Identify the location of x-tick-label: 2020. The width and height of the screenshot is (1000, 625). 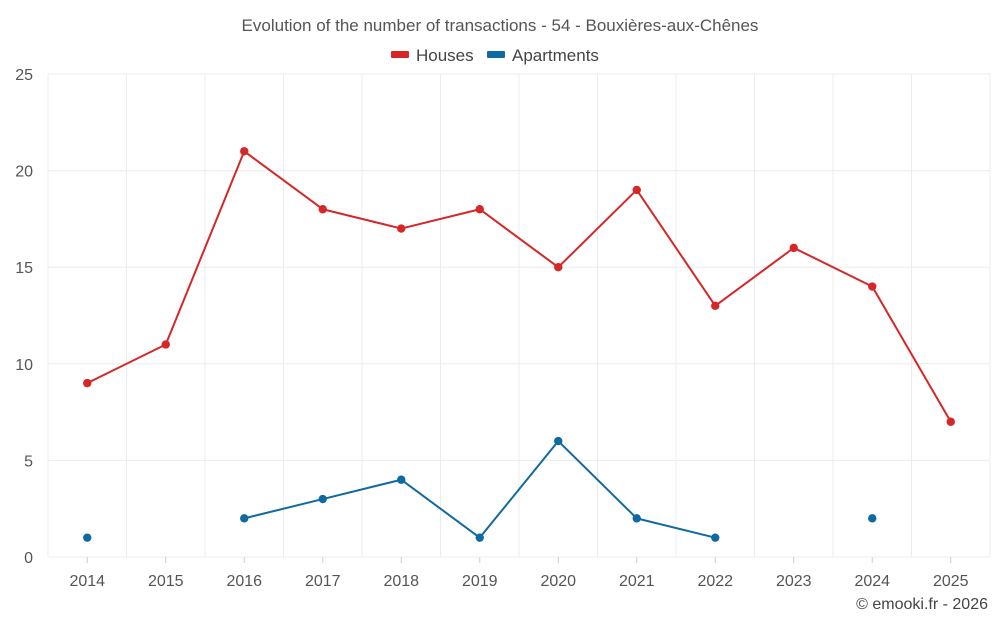
(558, 581).